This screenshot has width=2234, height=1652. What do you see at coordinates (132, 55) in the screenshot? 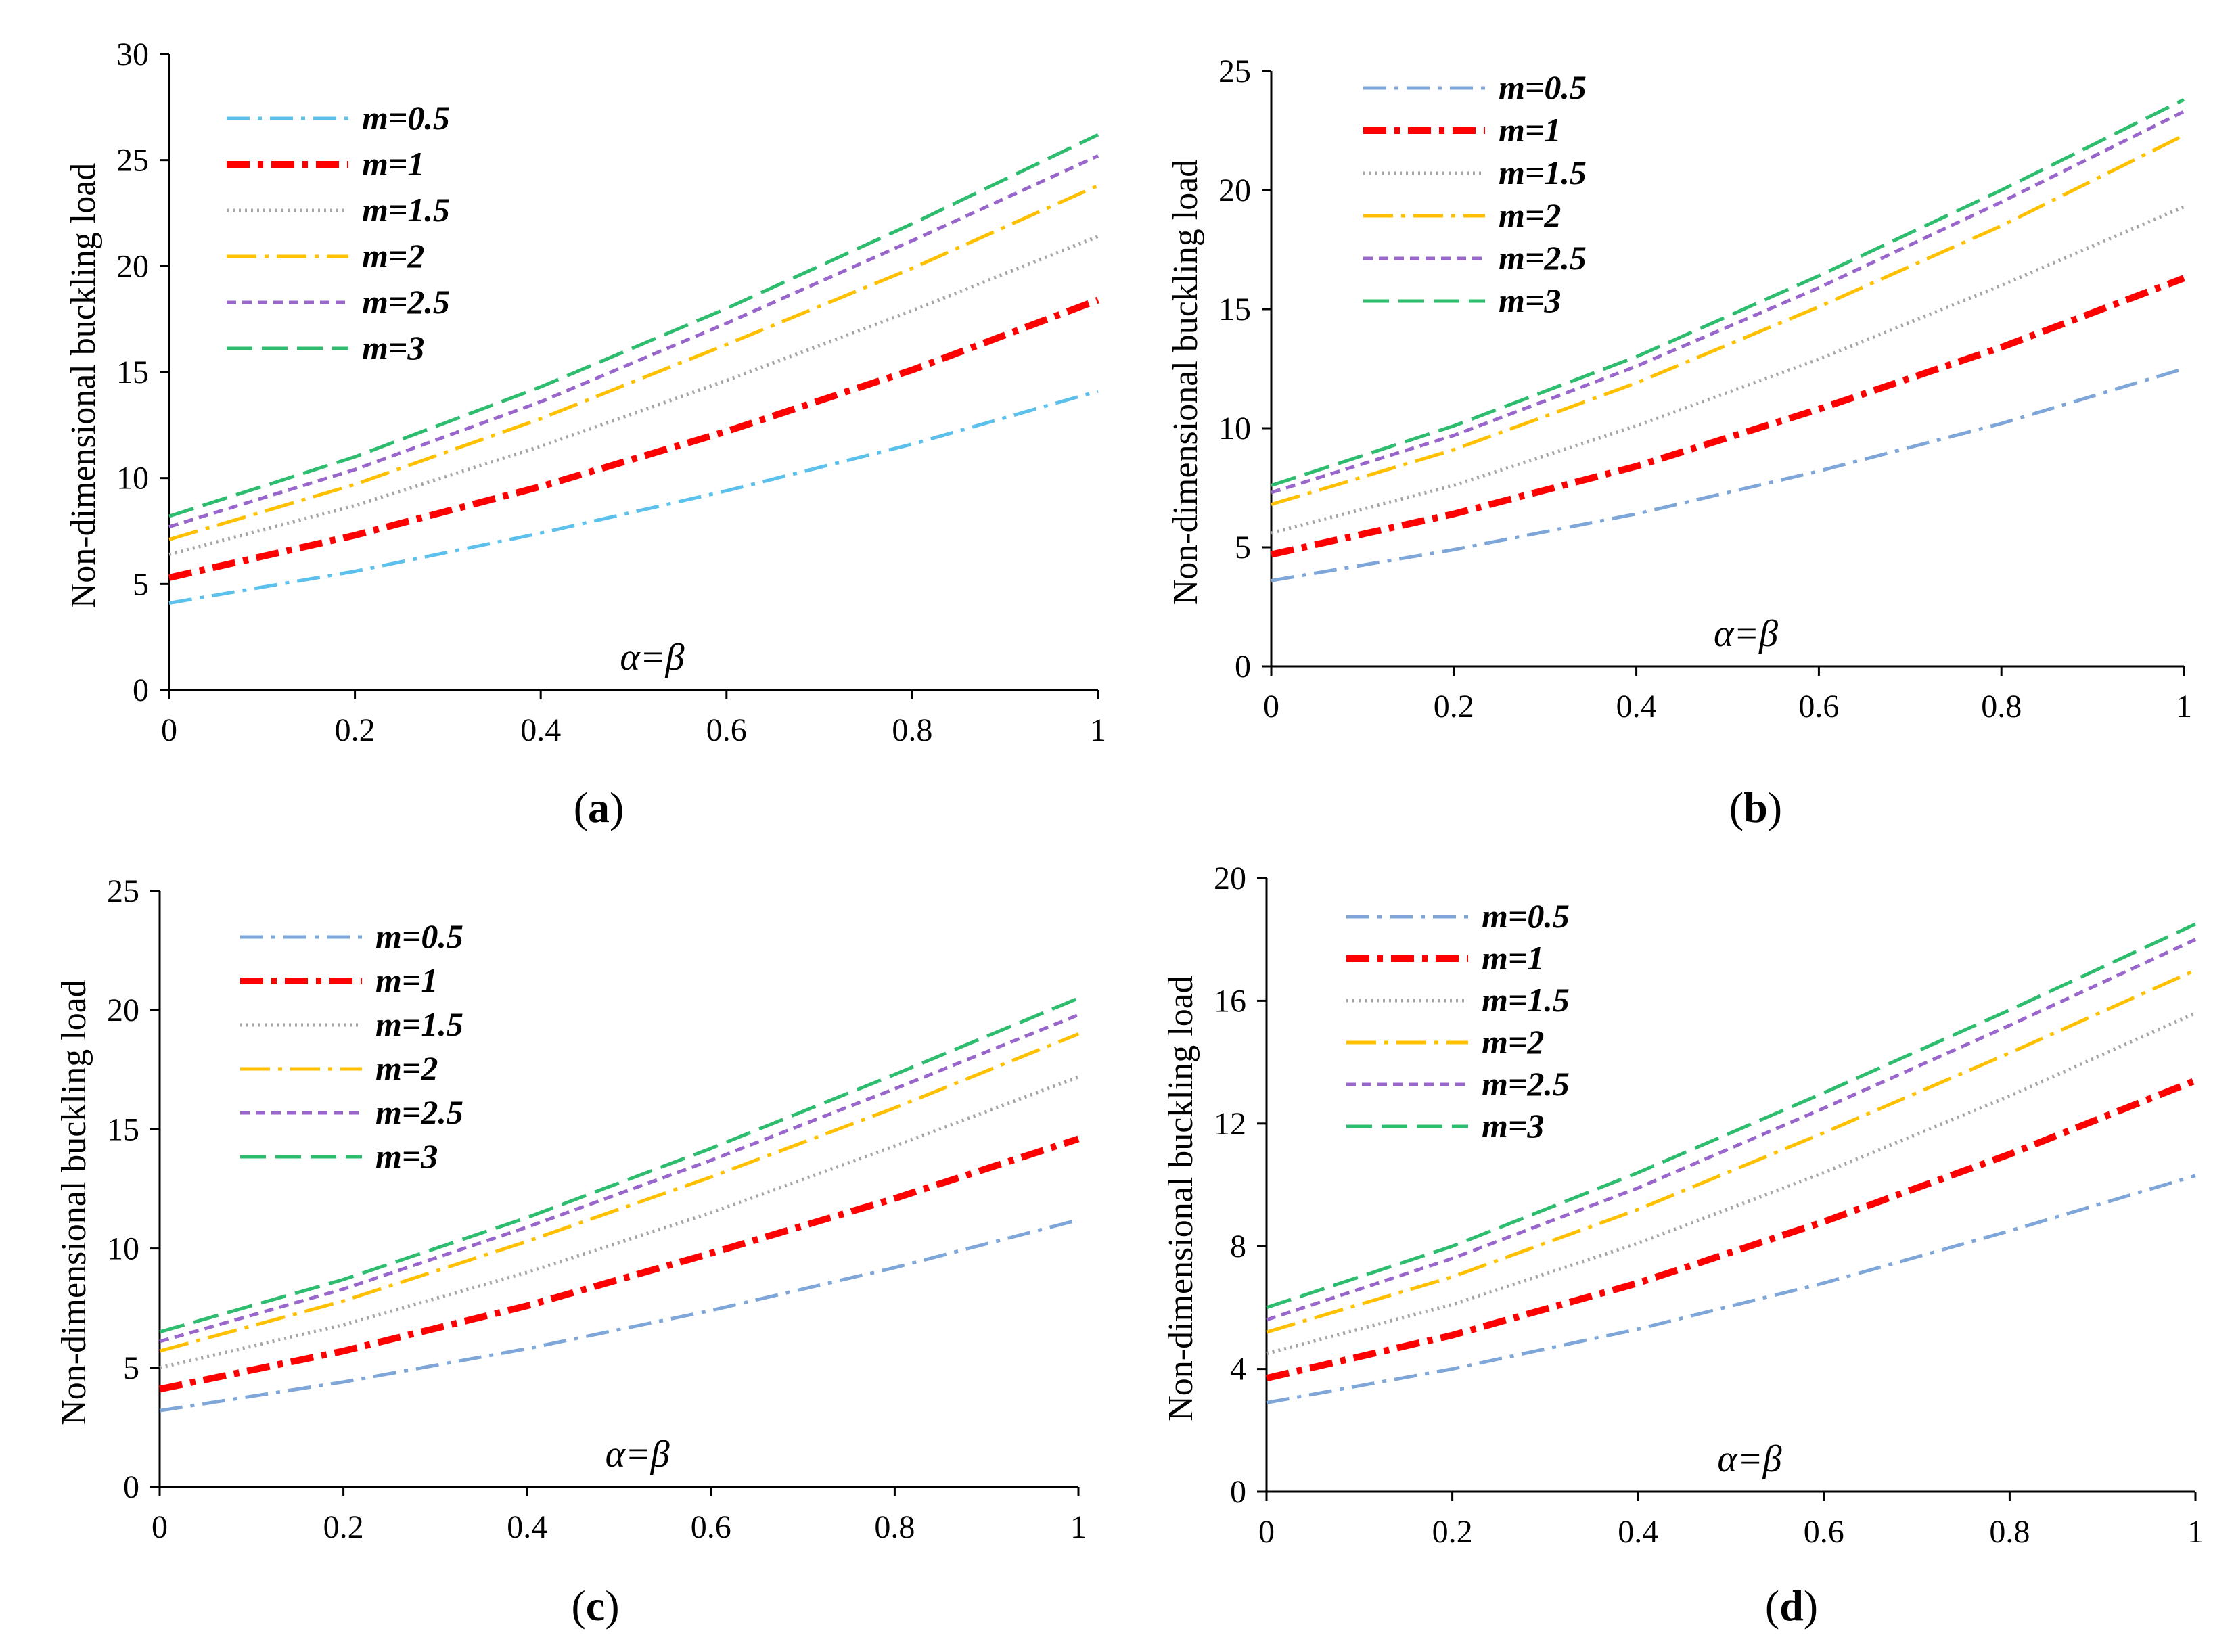
I see `y-tick-label: 30` at bounding box center [132, 55].